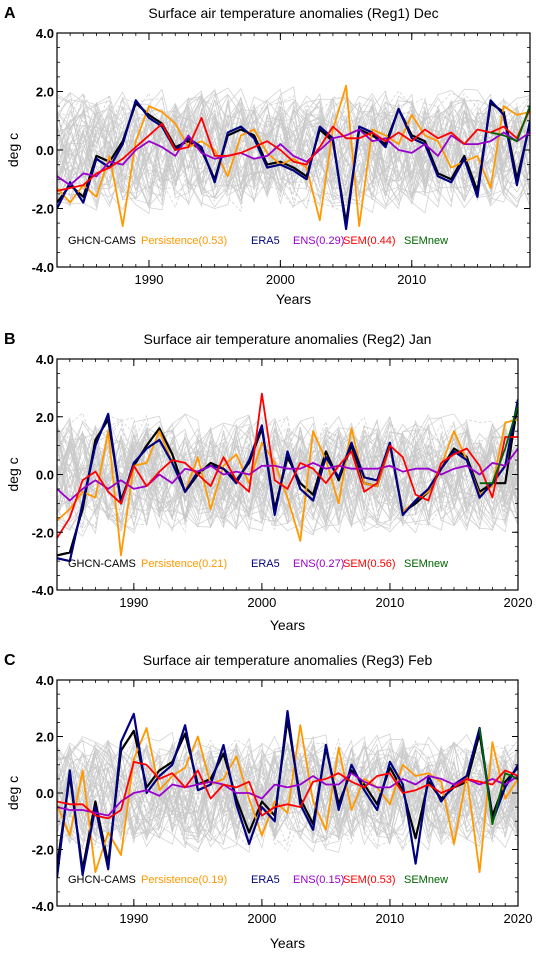  I want to click on legend-item: Persistence(0.19), so click(184, 880).